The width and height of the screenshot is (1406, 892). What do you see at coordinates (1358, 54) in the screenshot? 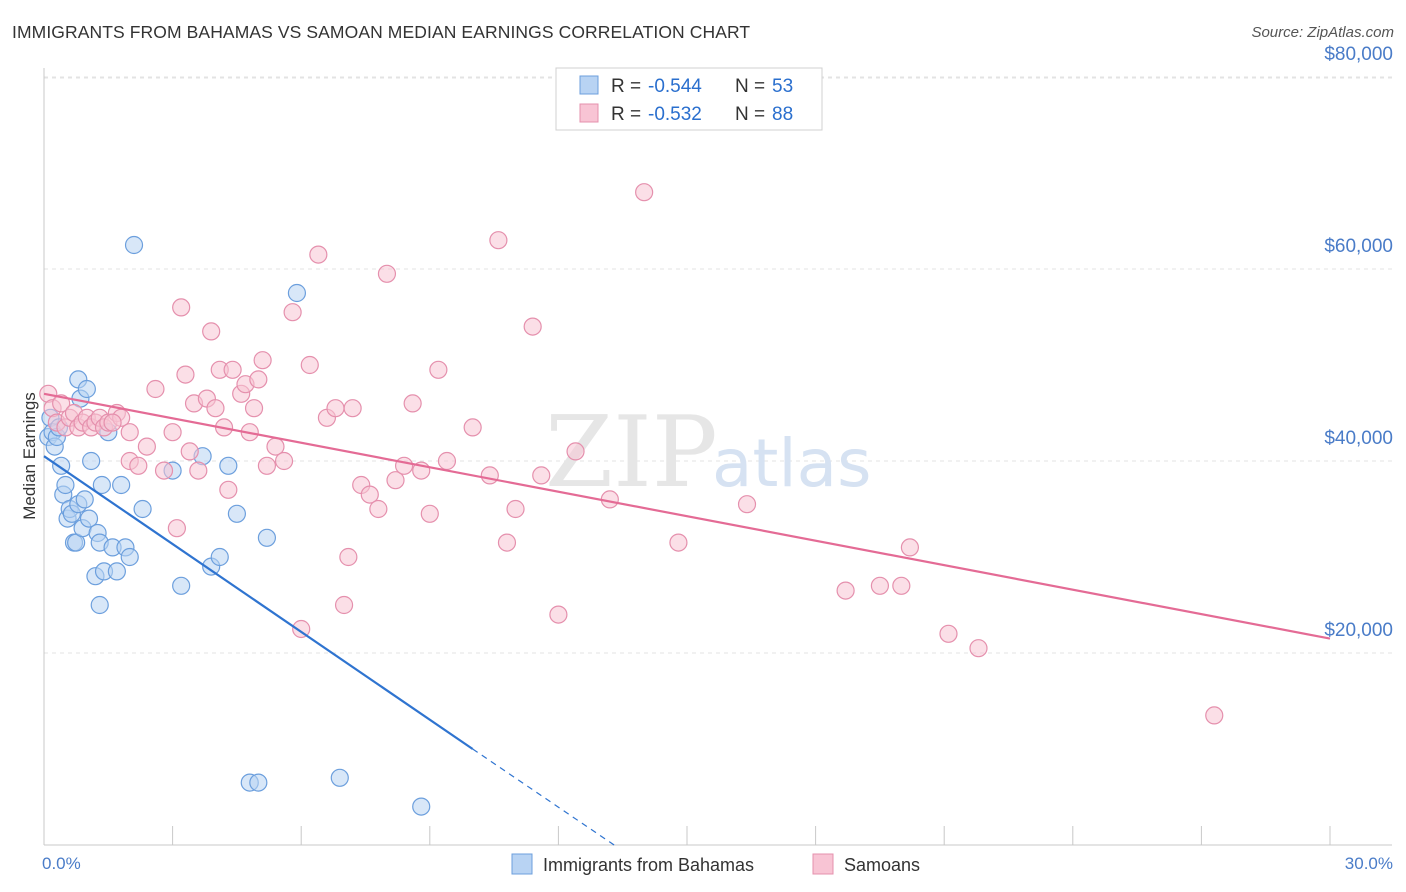
I see `y-tick-label: $80,000` at bounding box center [1358, 54].